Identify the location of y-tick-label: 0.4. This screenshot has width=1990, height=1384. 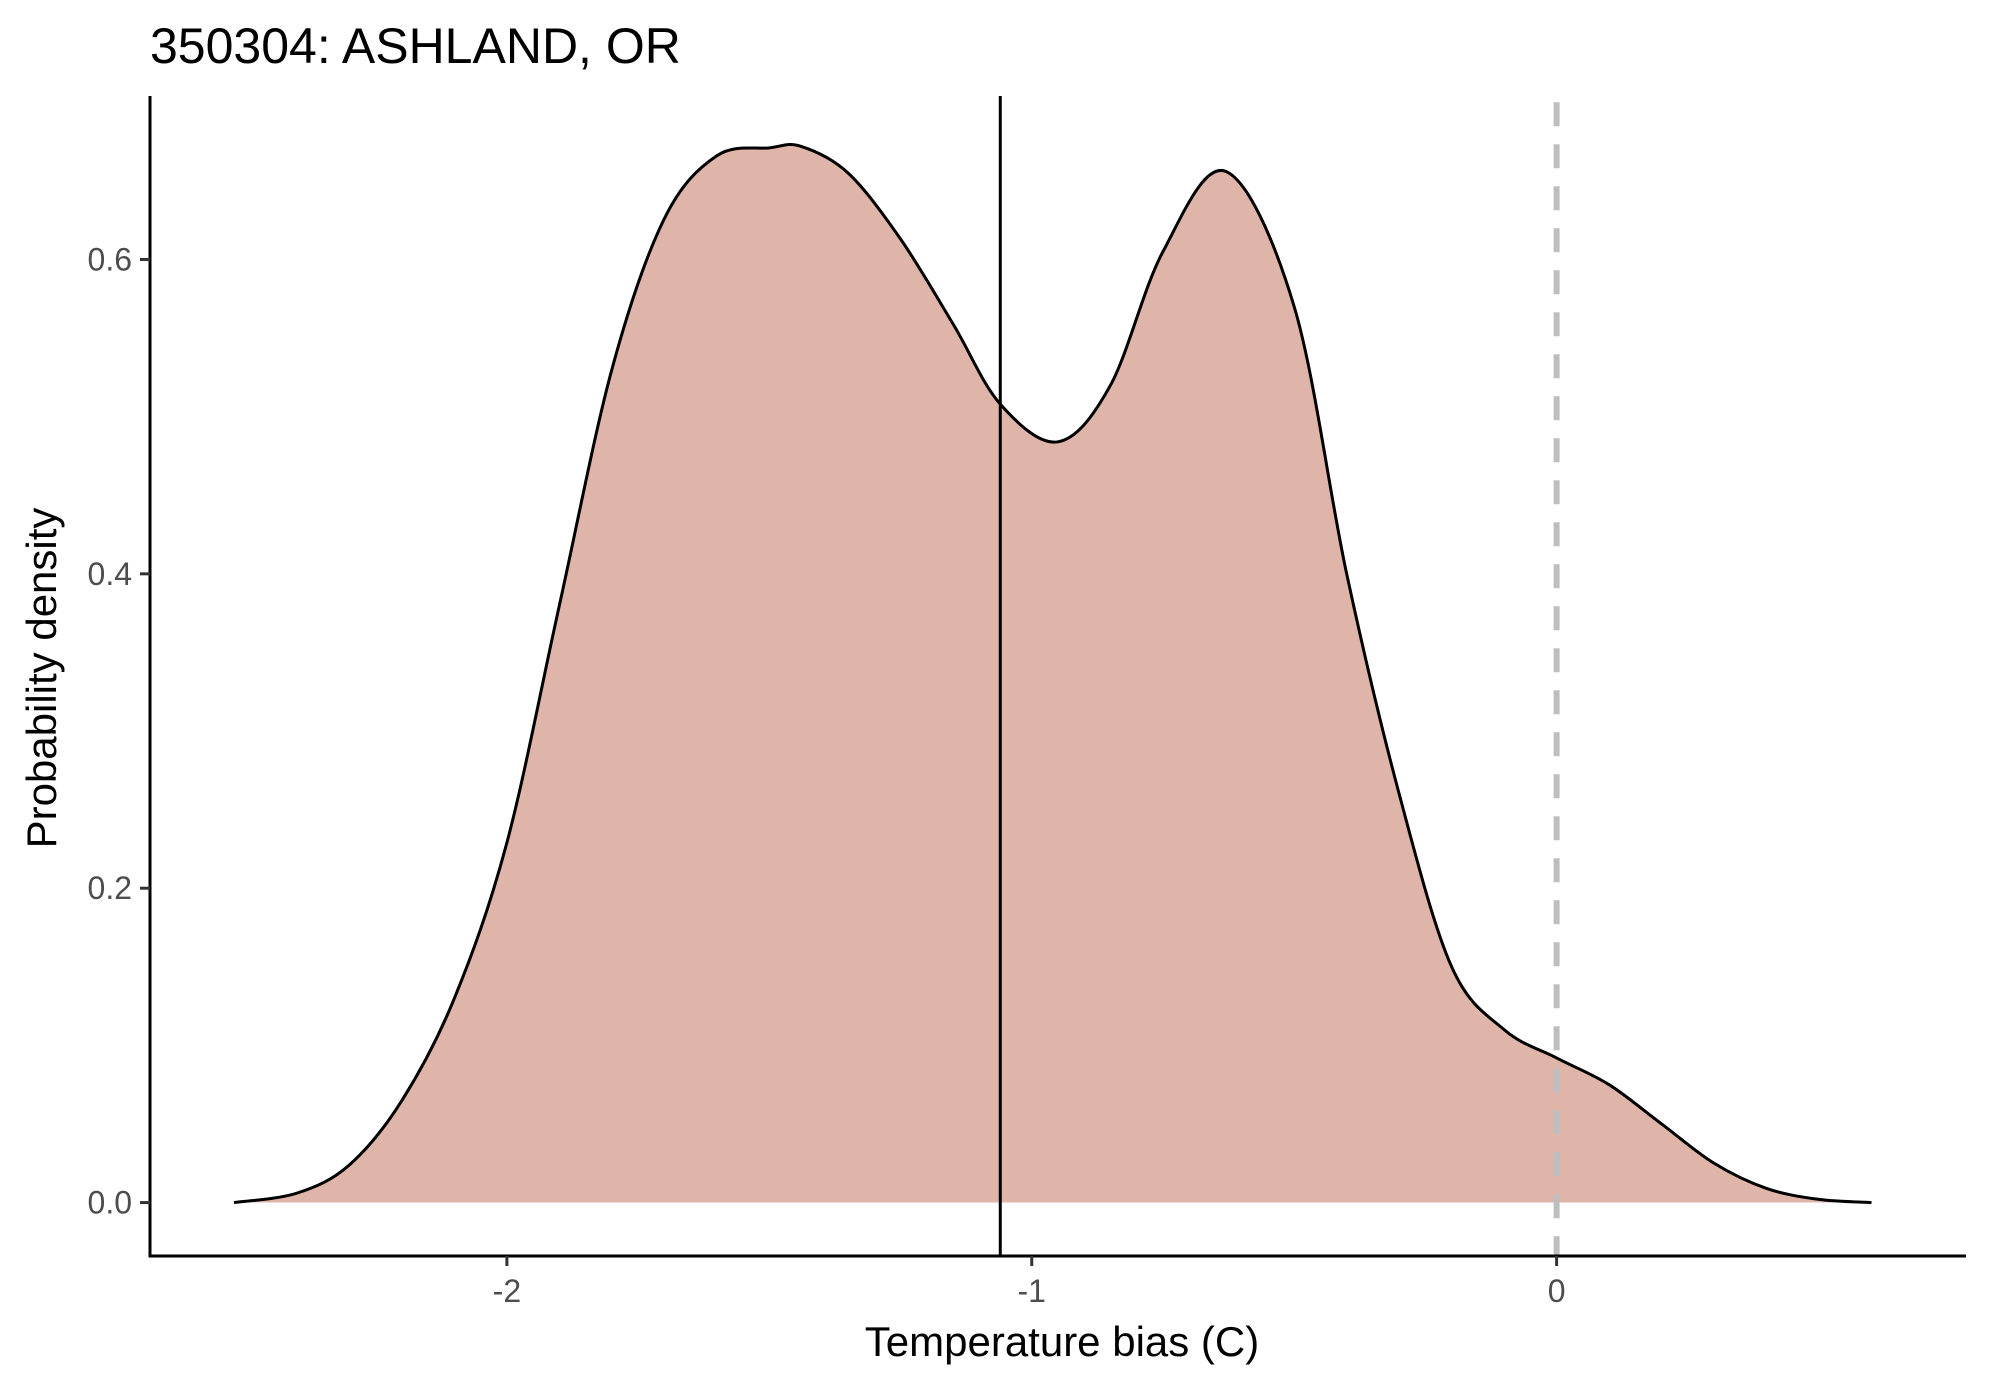
(110, 574).